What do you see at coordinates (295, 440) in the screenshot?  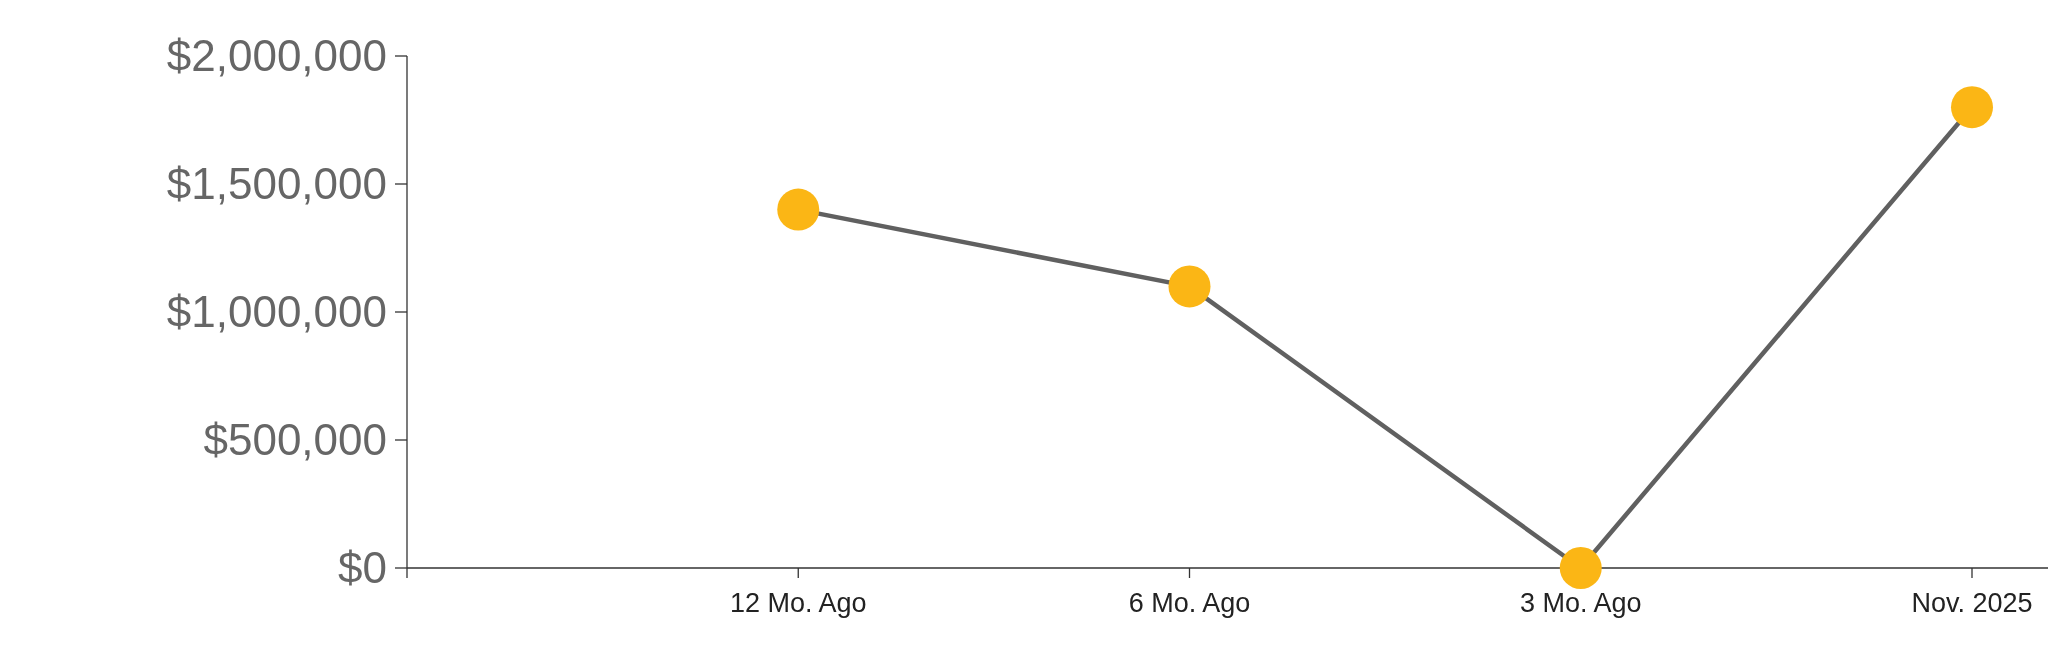 I see `y-tick-label: $500,000` at bounding box center [295, 440].